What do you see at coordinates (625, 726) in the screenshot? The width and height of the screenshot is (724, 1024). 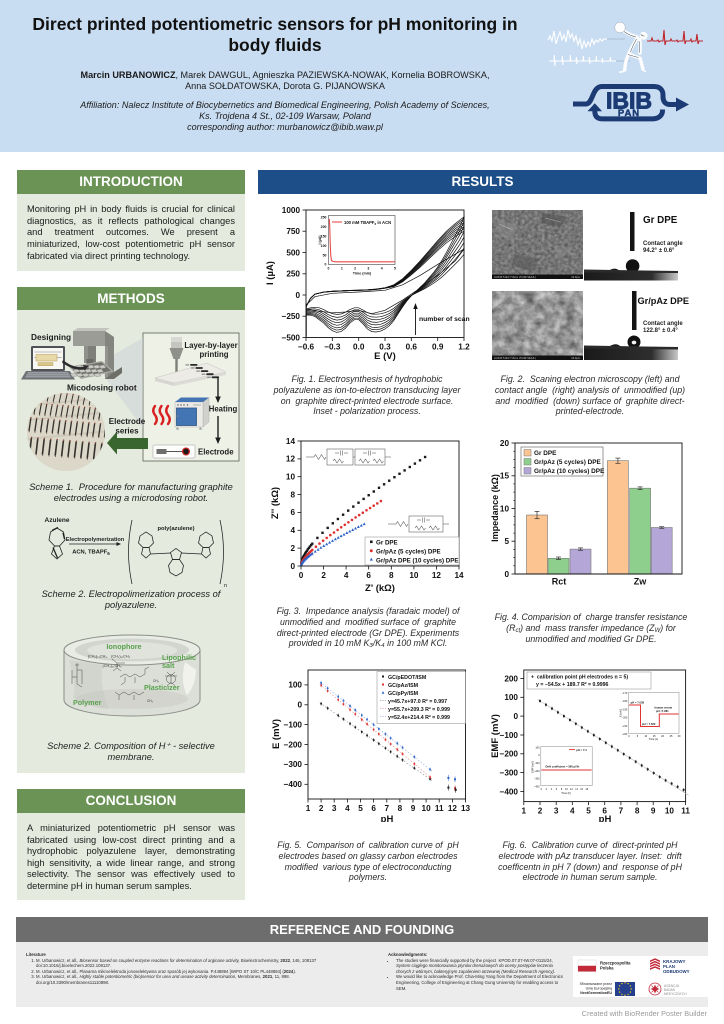 I see `svg-text: −210` at bounding box center [625, 726].